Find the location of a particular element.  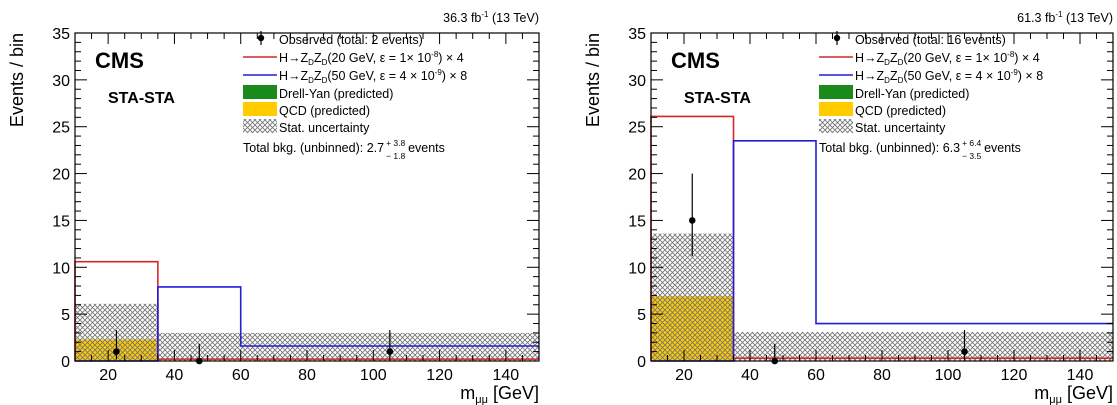

luminosity-label: 61.3 fb-1 (13 TeV) is located at coordinates (1065, 17).